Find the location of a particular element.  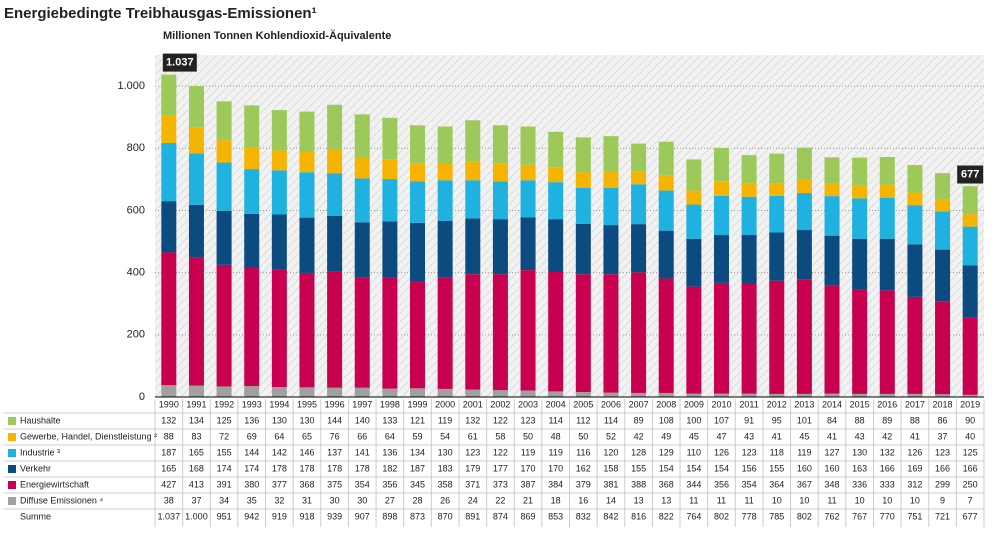

table-cell: 107 is located at coordinates (721, 420).